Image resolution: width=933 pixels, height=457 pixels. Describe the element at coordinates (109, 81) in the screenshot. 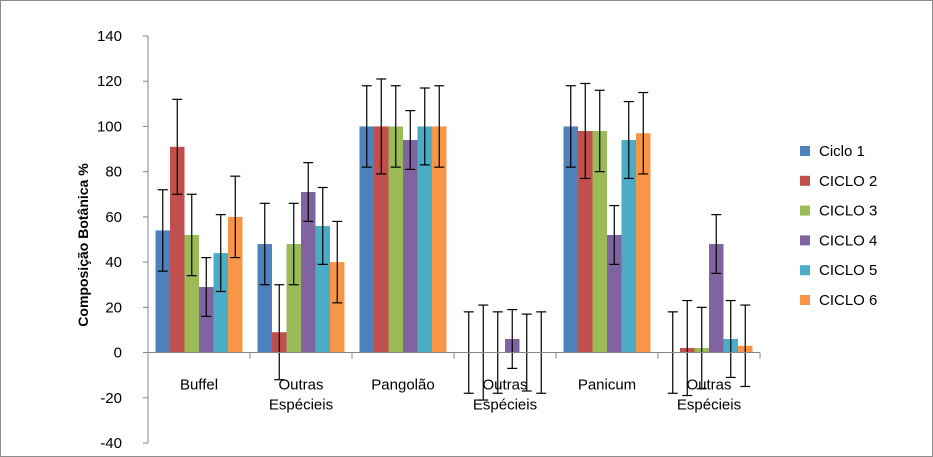

I see `y-tick-label: 120` at that location.